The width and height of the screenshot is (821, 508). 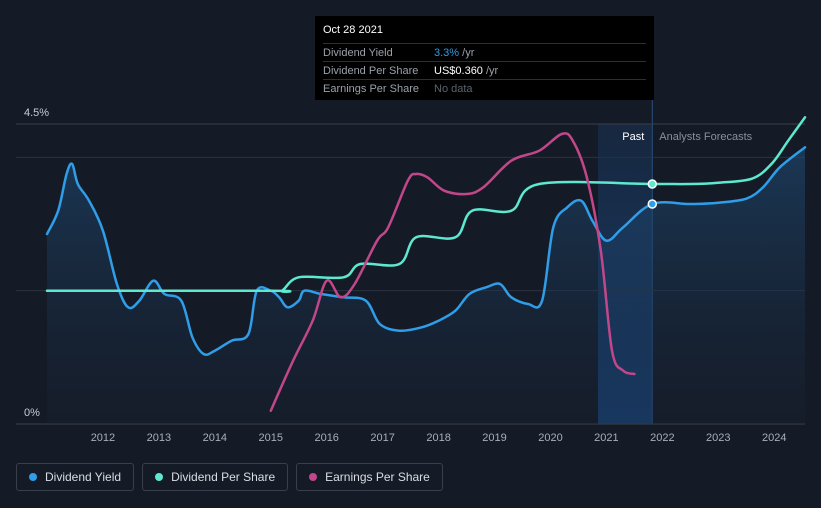 I want to click on tooltip-value: No data, so click(x=453, y=88).